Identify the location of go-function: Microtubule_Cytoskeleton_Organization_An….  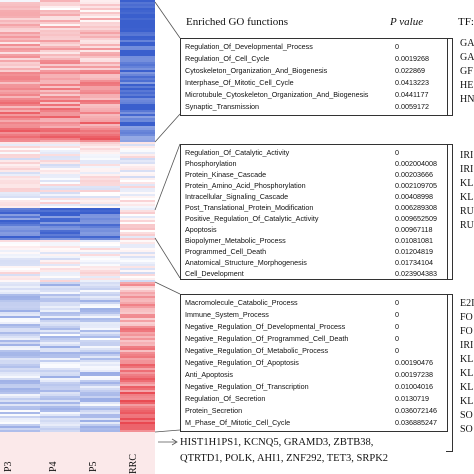
(277, 94).